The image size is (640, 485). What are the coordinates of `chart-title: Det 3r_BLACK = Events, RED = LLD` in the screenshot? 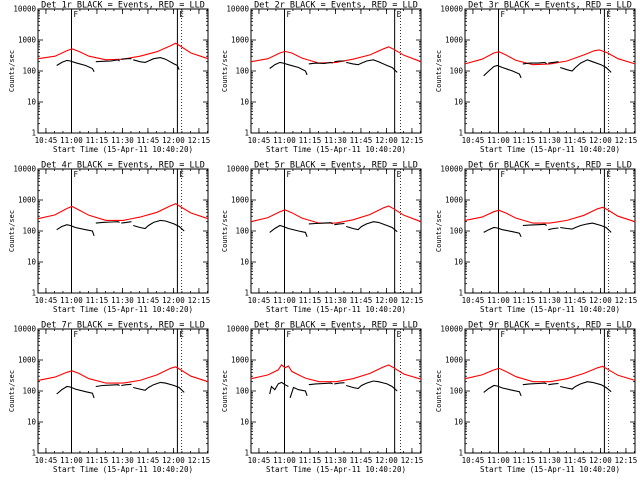 It's located at (550, 6).